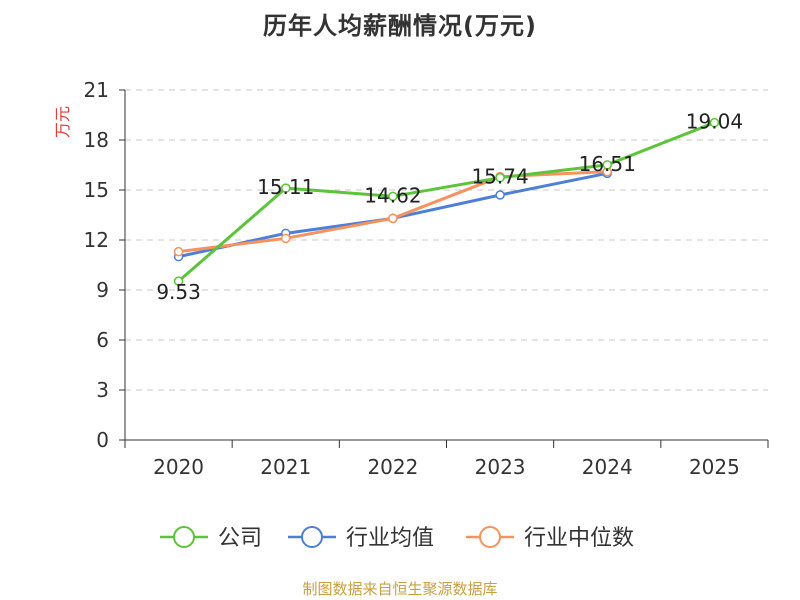 This screenshot has width=800, height=600. I want to click on y-tick-label: 21, so click(96, 90).